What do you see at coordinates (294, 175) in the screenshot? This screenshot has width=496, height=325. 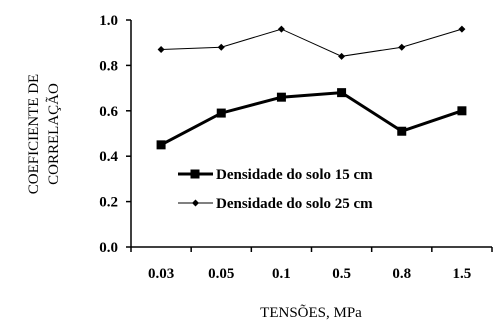 I see `legend-label-15cm: Densidade do solo 15 cm` at bounding box center [294, 175].